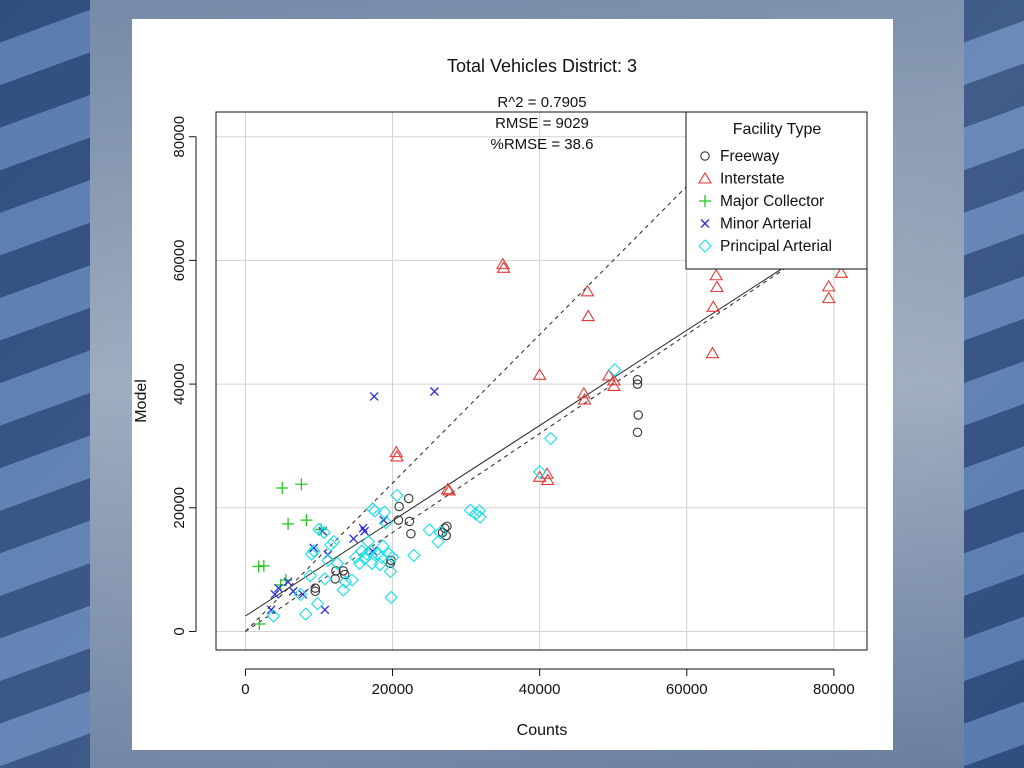 This screenshot has width=1024, height=768. Describe the element at coordinates (542, 66) in the screenshot. I see `chart-title: Total Vehicles District: 3` at that location.